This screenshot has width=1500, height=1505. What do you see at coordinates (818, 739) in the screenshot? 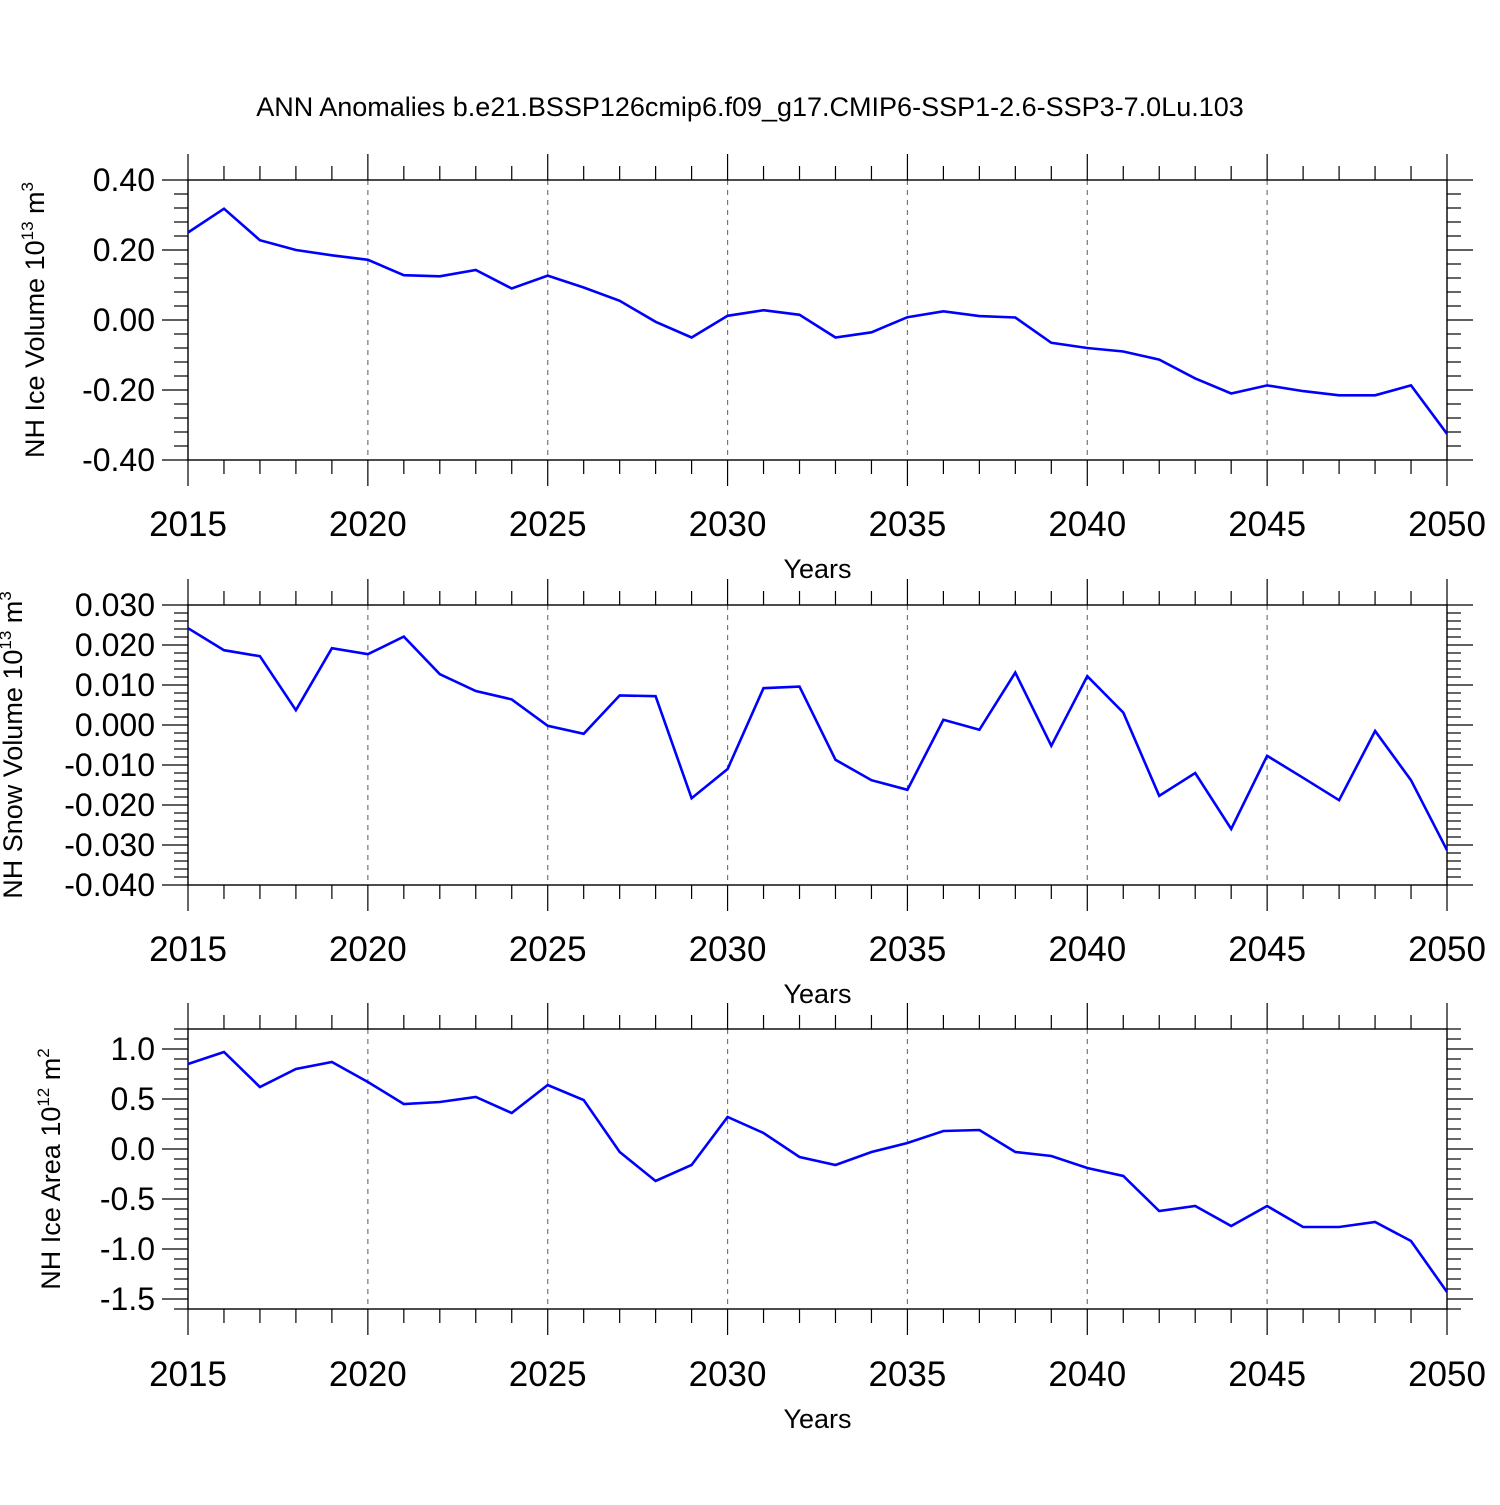
I see `series-line-nh-snow-volume` at bounding box center [818, 739].